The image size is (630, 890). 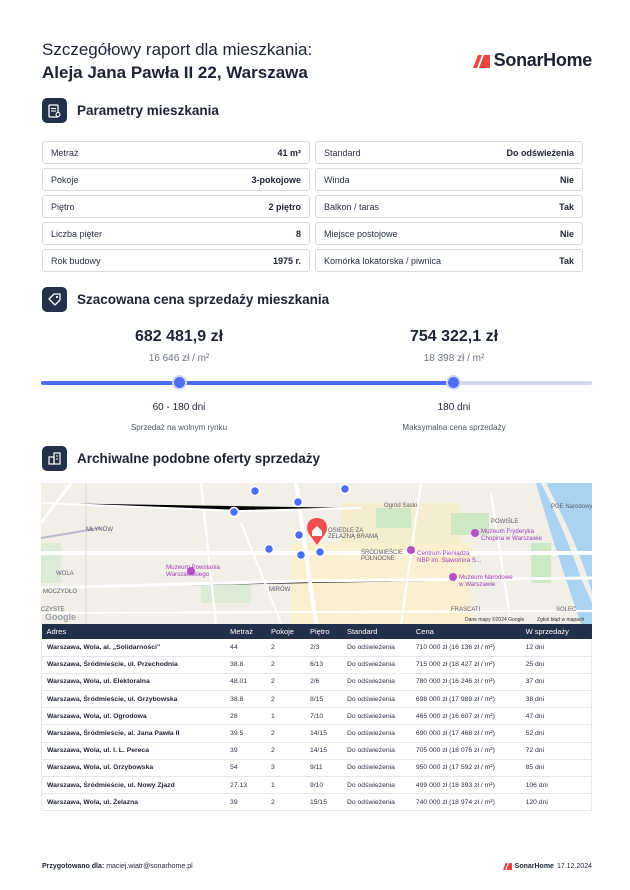 I want to click on table-cell: 27.13, so click(x=246, y=785).